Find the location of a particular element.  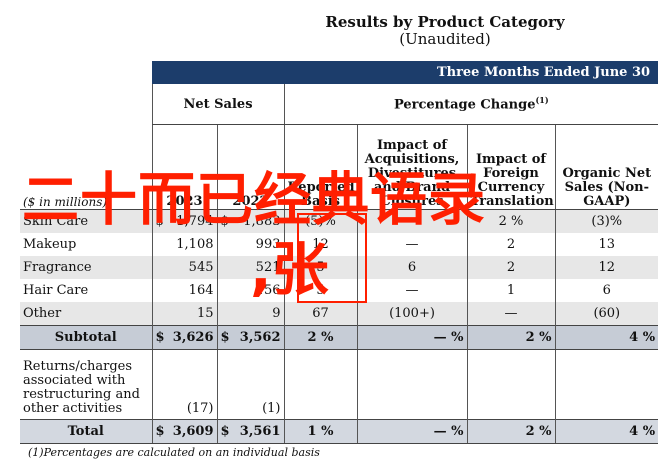

cell-reported: 12 is located at coordinates (320, 244).